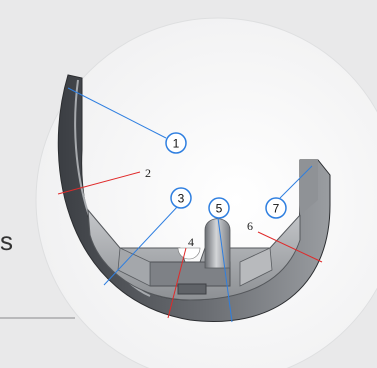  I want to click on svg-text: 2, so click(148, 173).